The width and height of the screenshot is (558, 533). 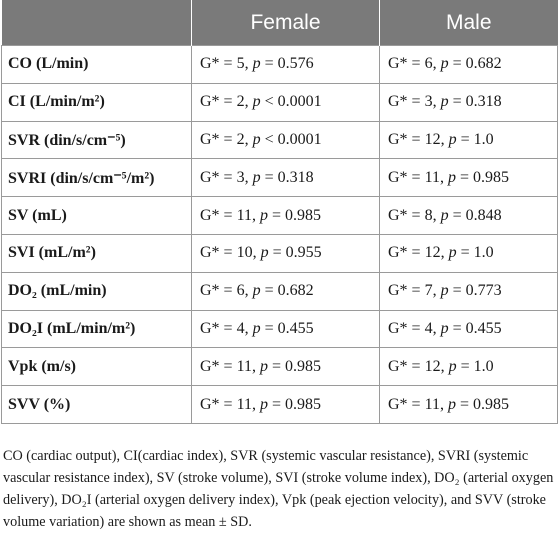 I want to click on row-label: CO (L/min), so click(x=96, y=64).